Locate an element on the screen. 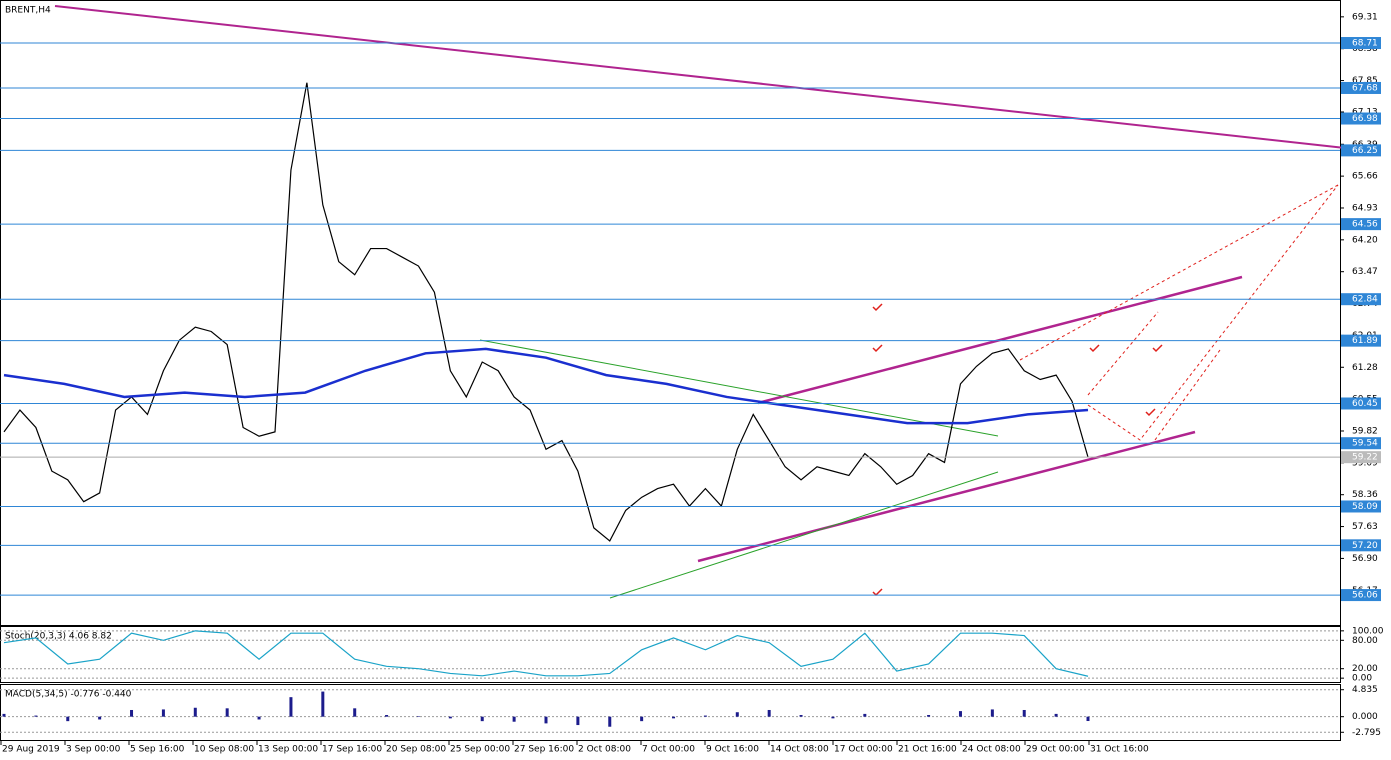 Image resolution: width=1391 pixels, height=760 pixels. x-tick-label: 7 Oct 00:00 is located at coordinates (668, 750).